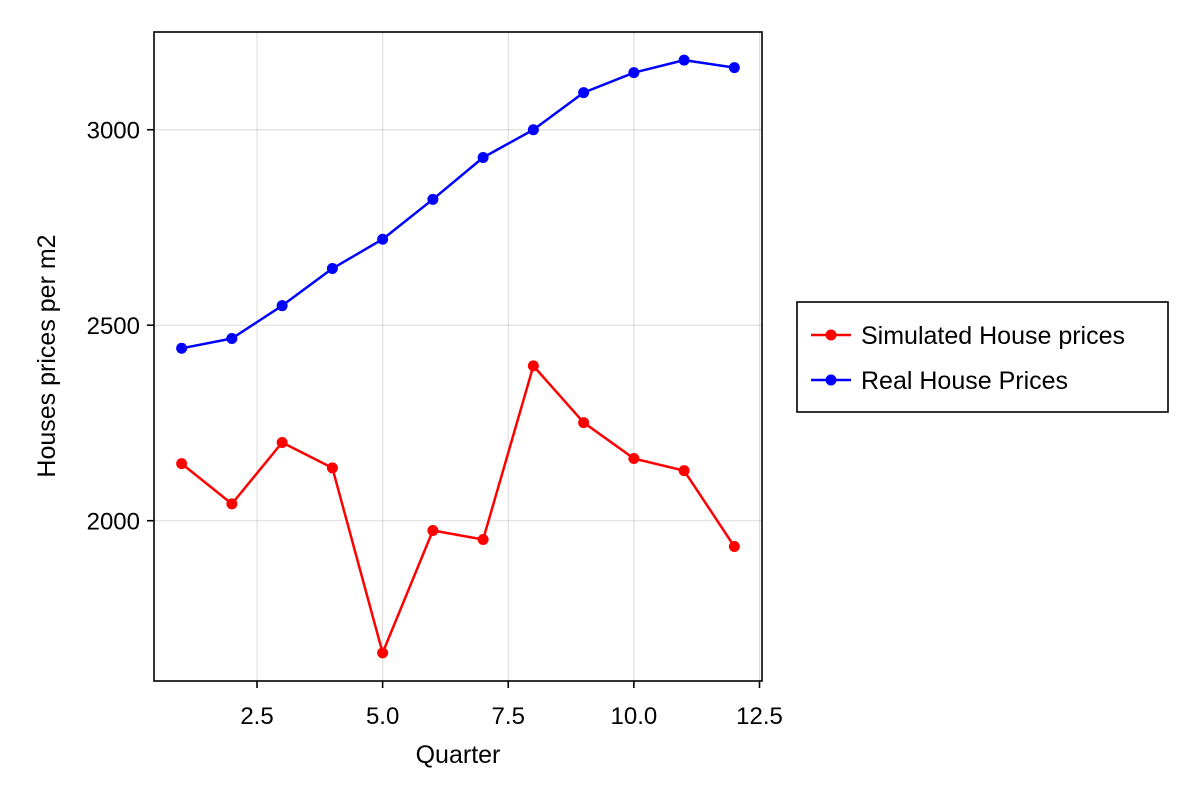  What do you see at coordinates (993, 336) in the screenshot?
I see `legend-label-simulated: Simulated House prices` at bounding box center [993, 336].